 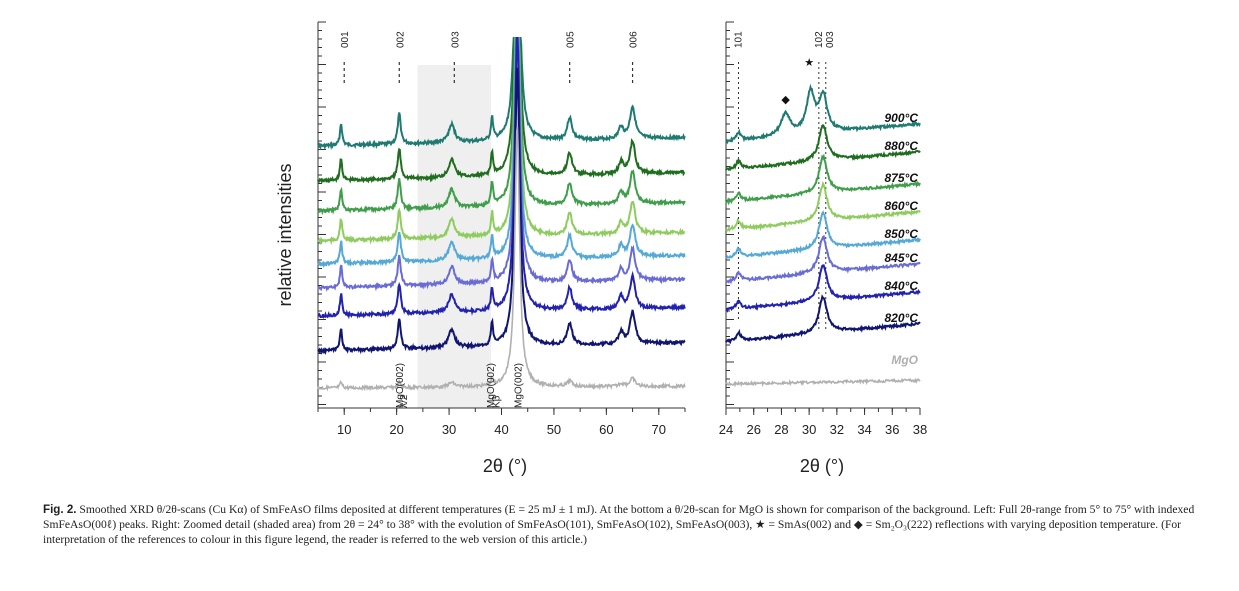 I want to click on x-tick-label: 40, so click(x=501, y=429).